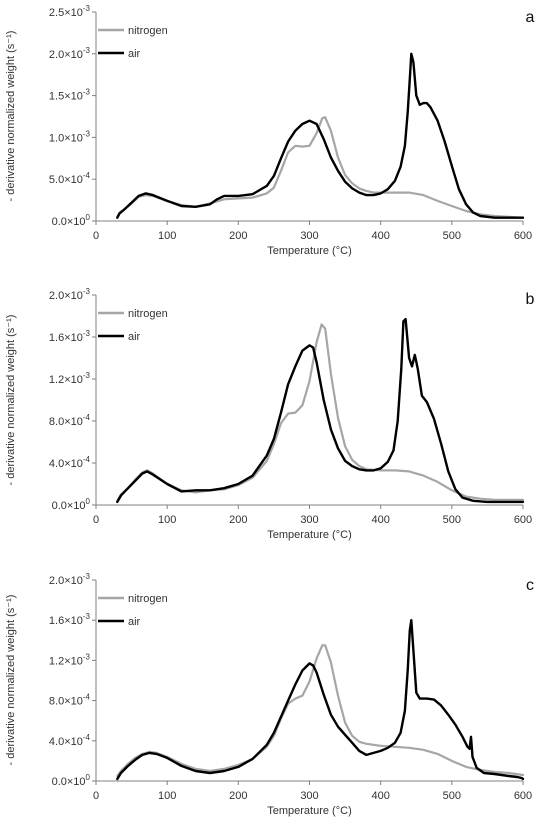 The image size is (550, 833). I want to click on series-line-nitrogen, so click(320, 711).